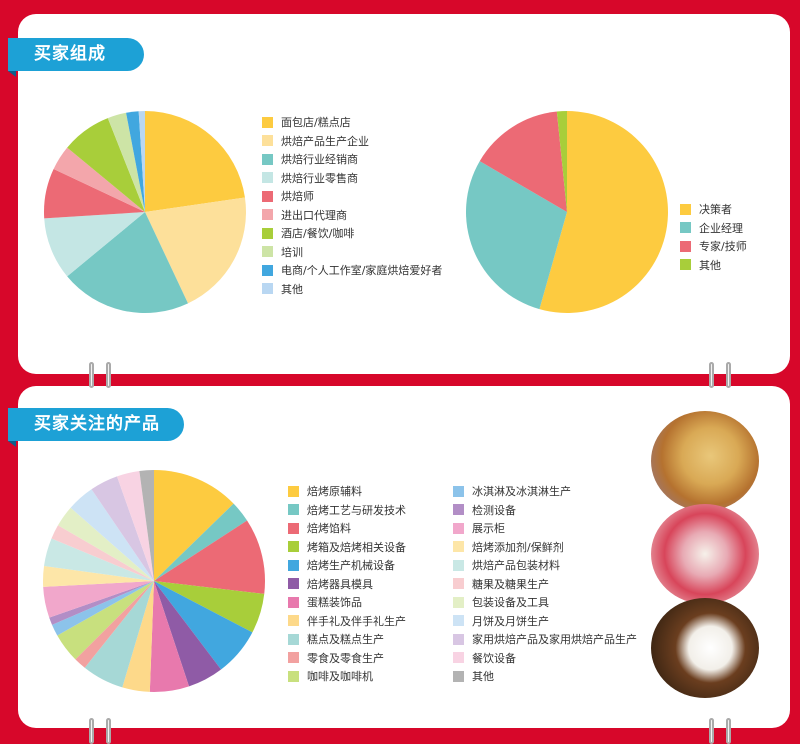  Describe the element at coordinates (705, 461) in the screenshot. I see `mooncake-photo` at that location.